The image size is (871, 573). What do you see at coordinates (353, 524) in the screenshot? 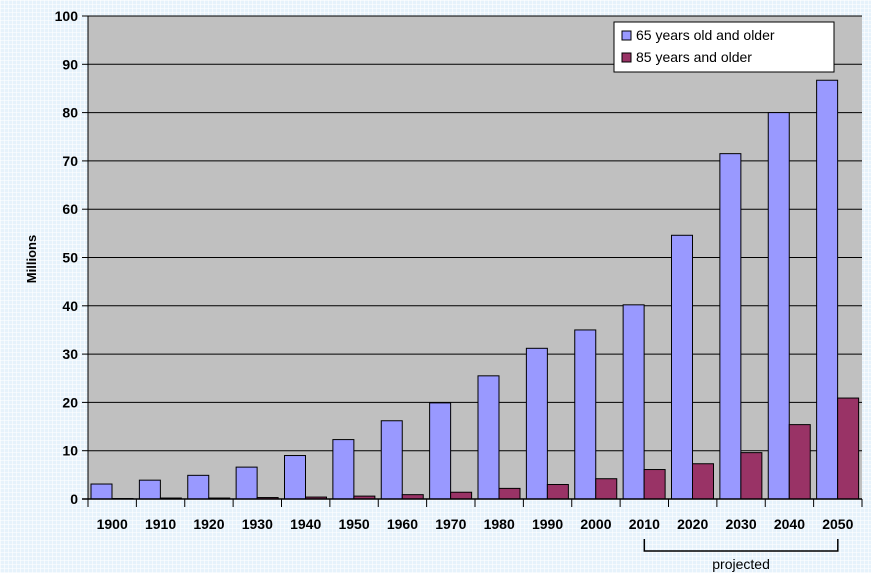
I see `x-tick-label: 1950` at bounding box center [353, 524].